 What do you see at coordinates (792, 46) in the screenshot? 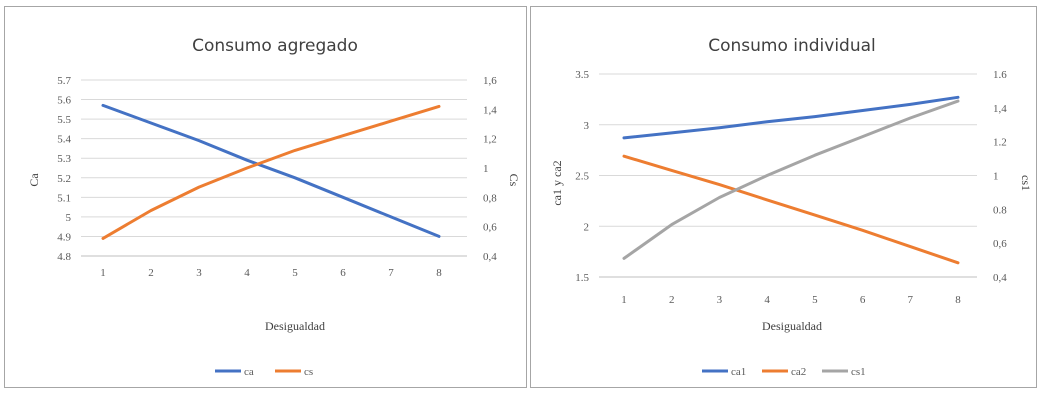
I see `chart-title: Consumo individual` at bounding box center [792, 46].